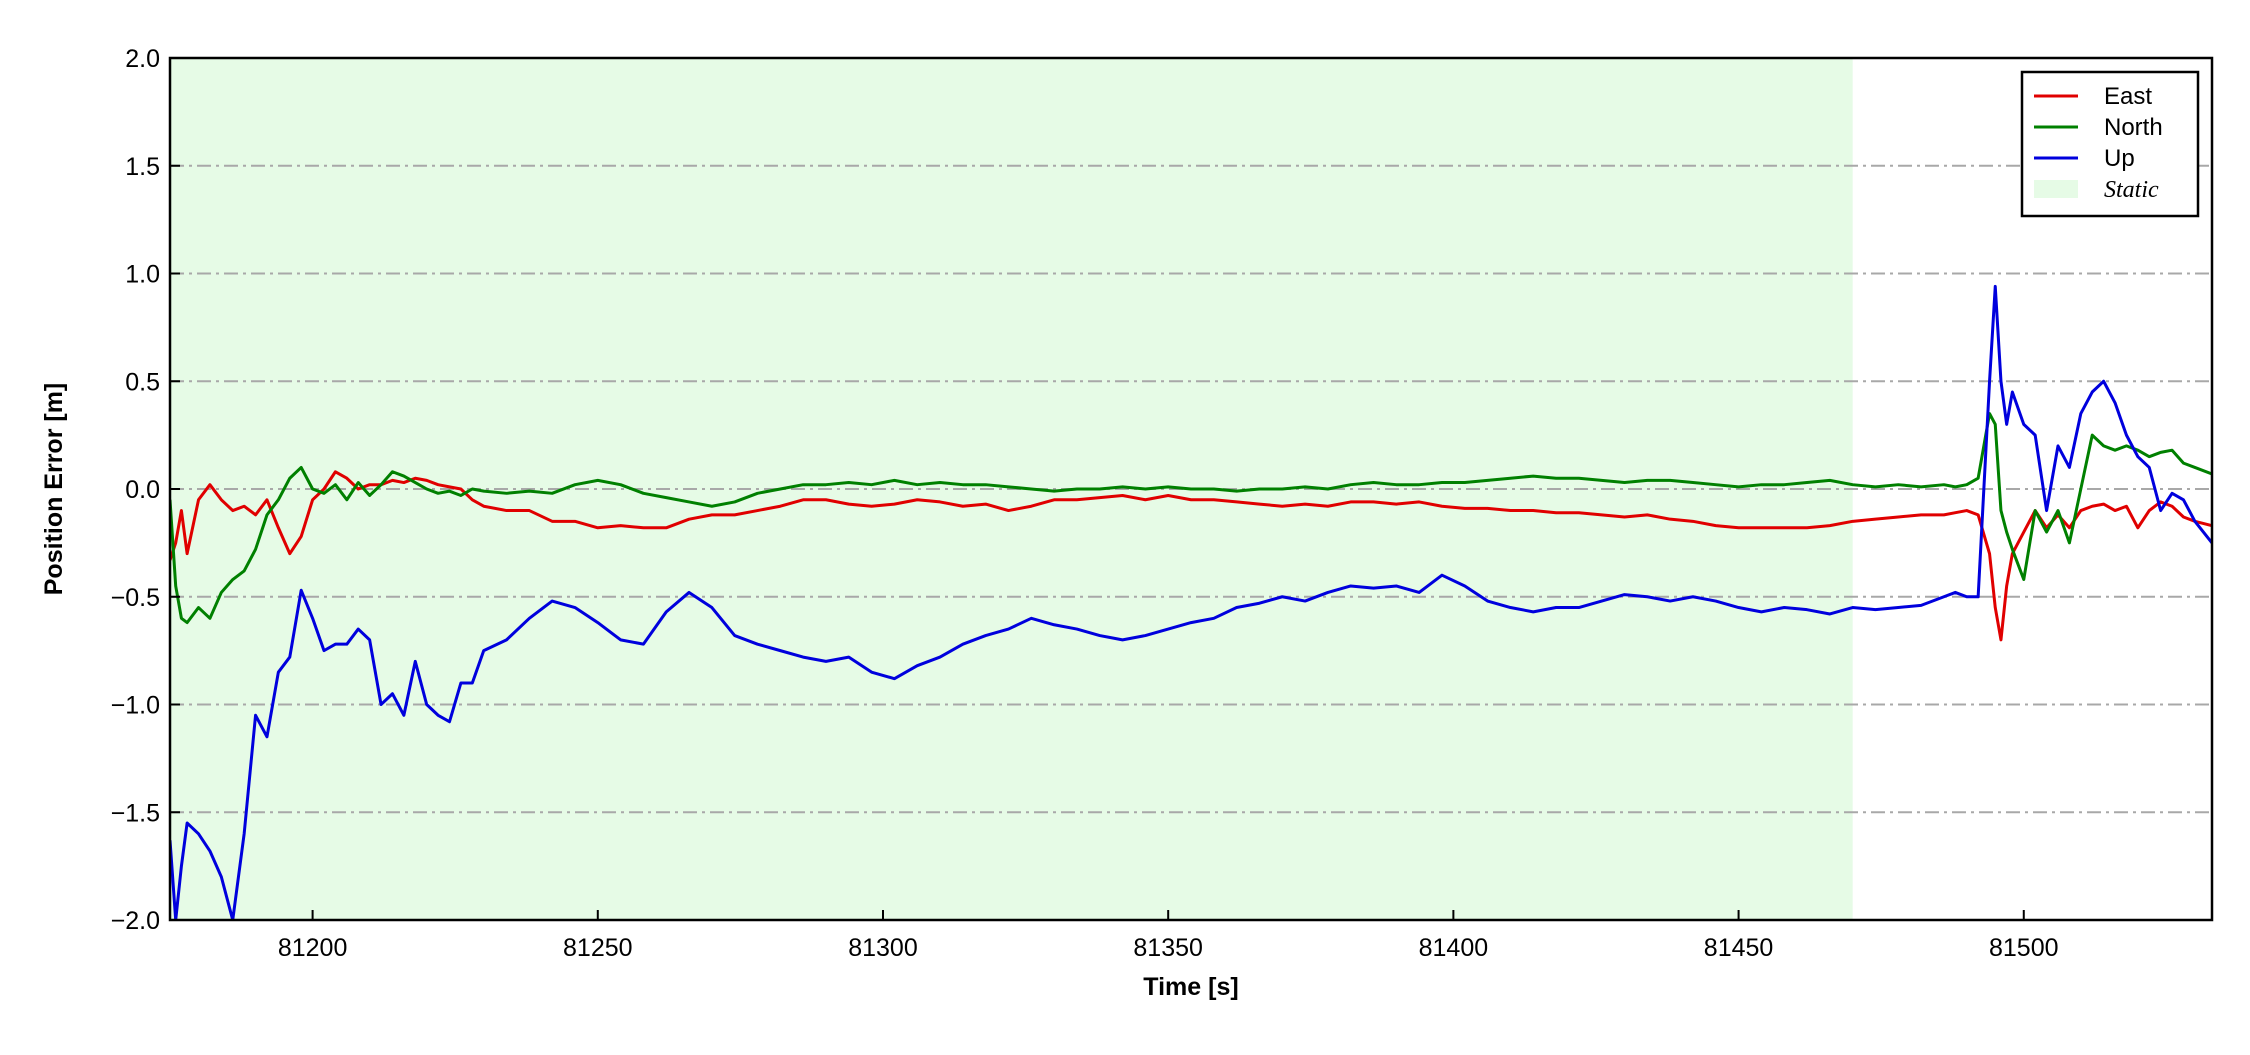  I want to click on x-tick-label: 81350, so click(1168, 948).